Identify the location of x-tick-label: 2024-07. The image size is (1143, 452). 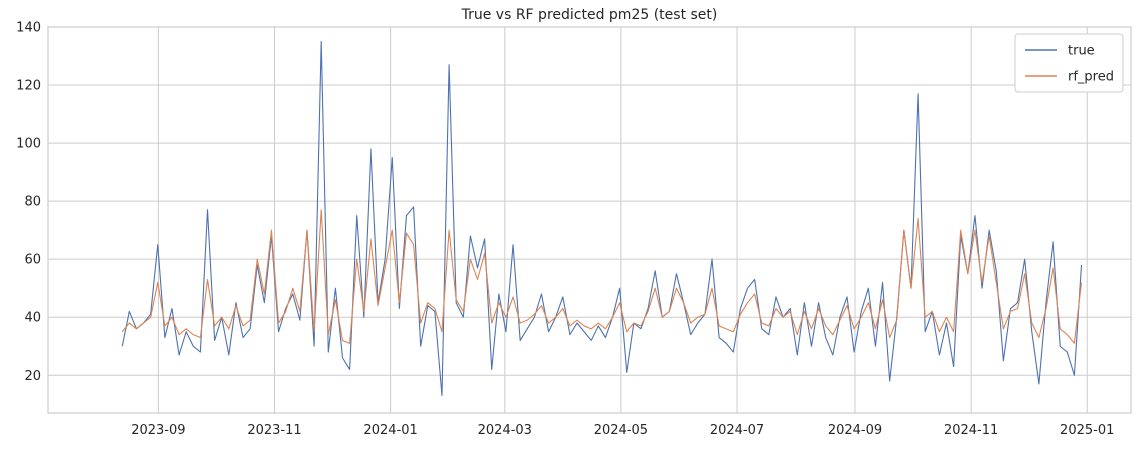
(737, 430).